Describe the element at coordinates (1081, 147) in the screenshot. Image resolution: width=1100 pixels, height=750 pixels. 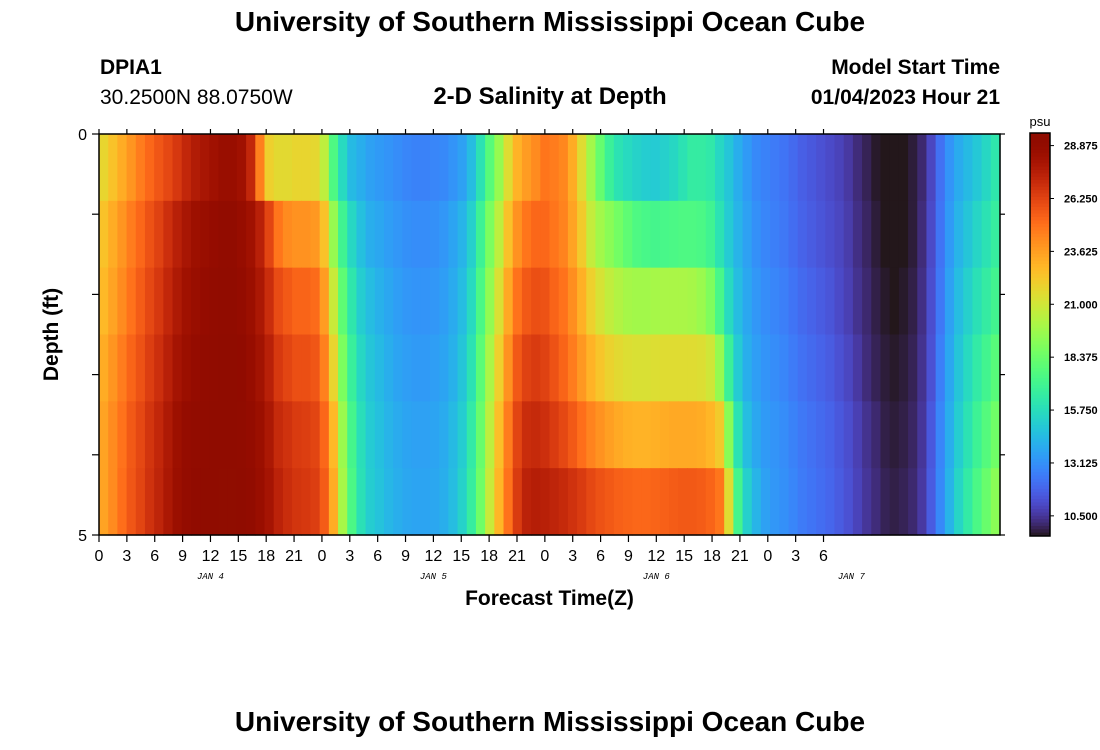
I see `colorbar-label: 28.875` at that location.